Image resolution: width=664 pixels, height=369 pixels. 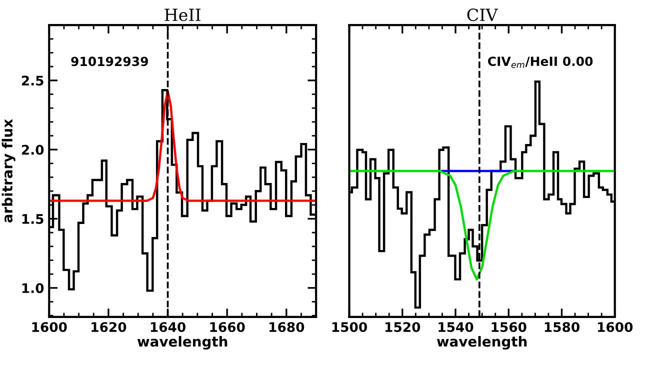 What do you see at coordinates (168, 327) in the screenshot?
I see `x-tick-label: 1640` at bounding box center [168, 327].